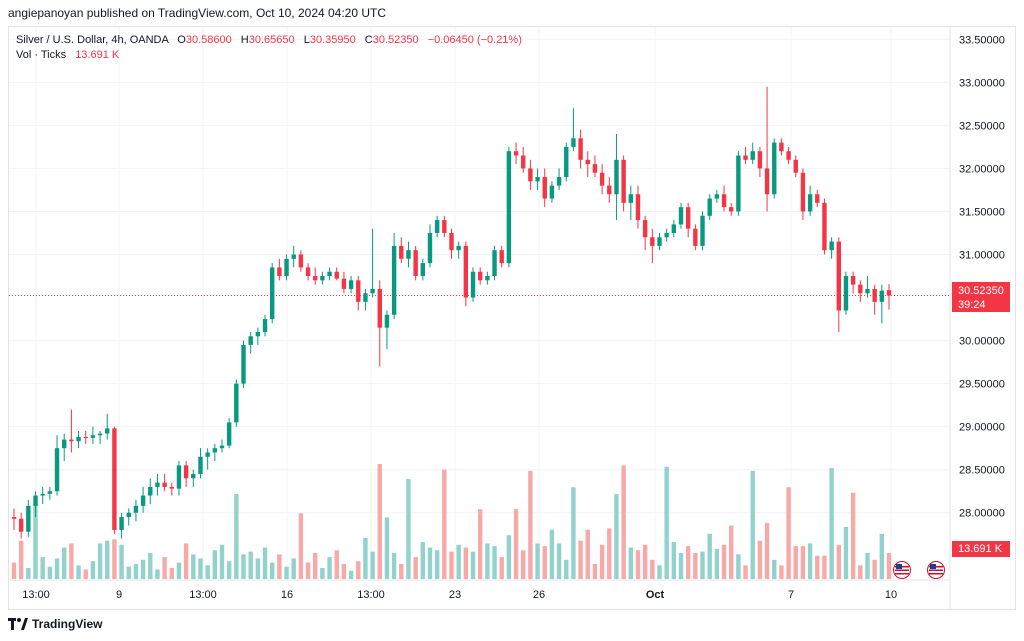 The height and width of the screenshot is (641, 1024). Describe the element at coordinates (244, 40) in the screenshot. I see `high-label: H` at that location.